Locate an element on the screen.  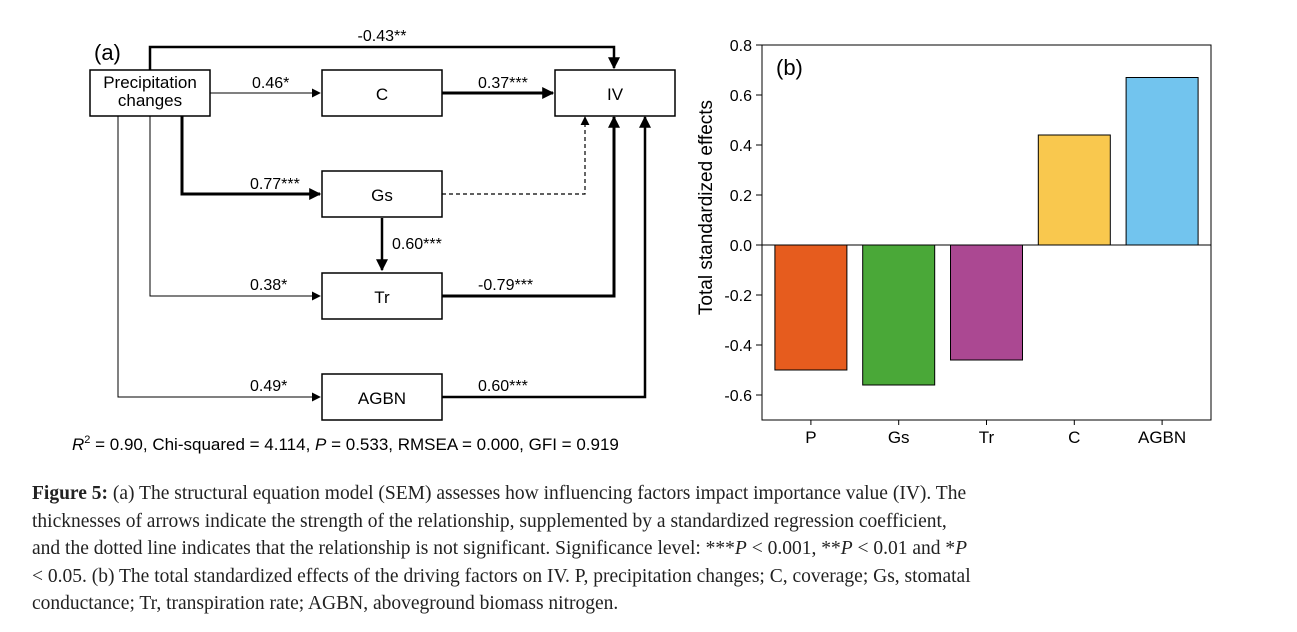
stat-p-symbol: P is located at coordinates (321, 444).